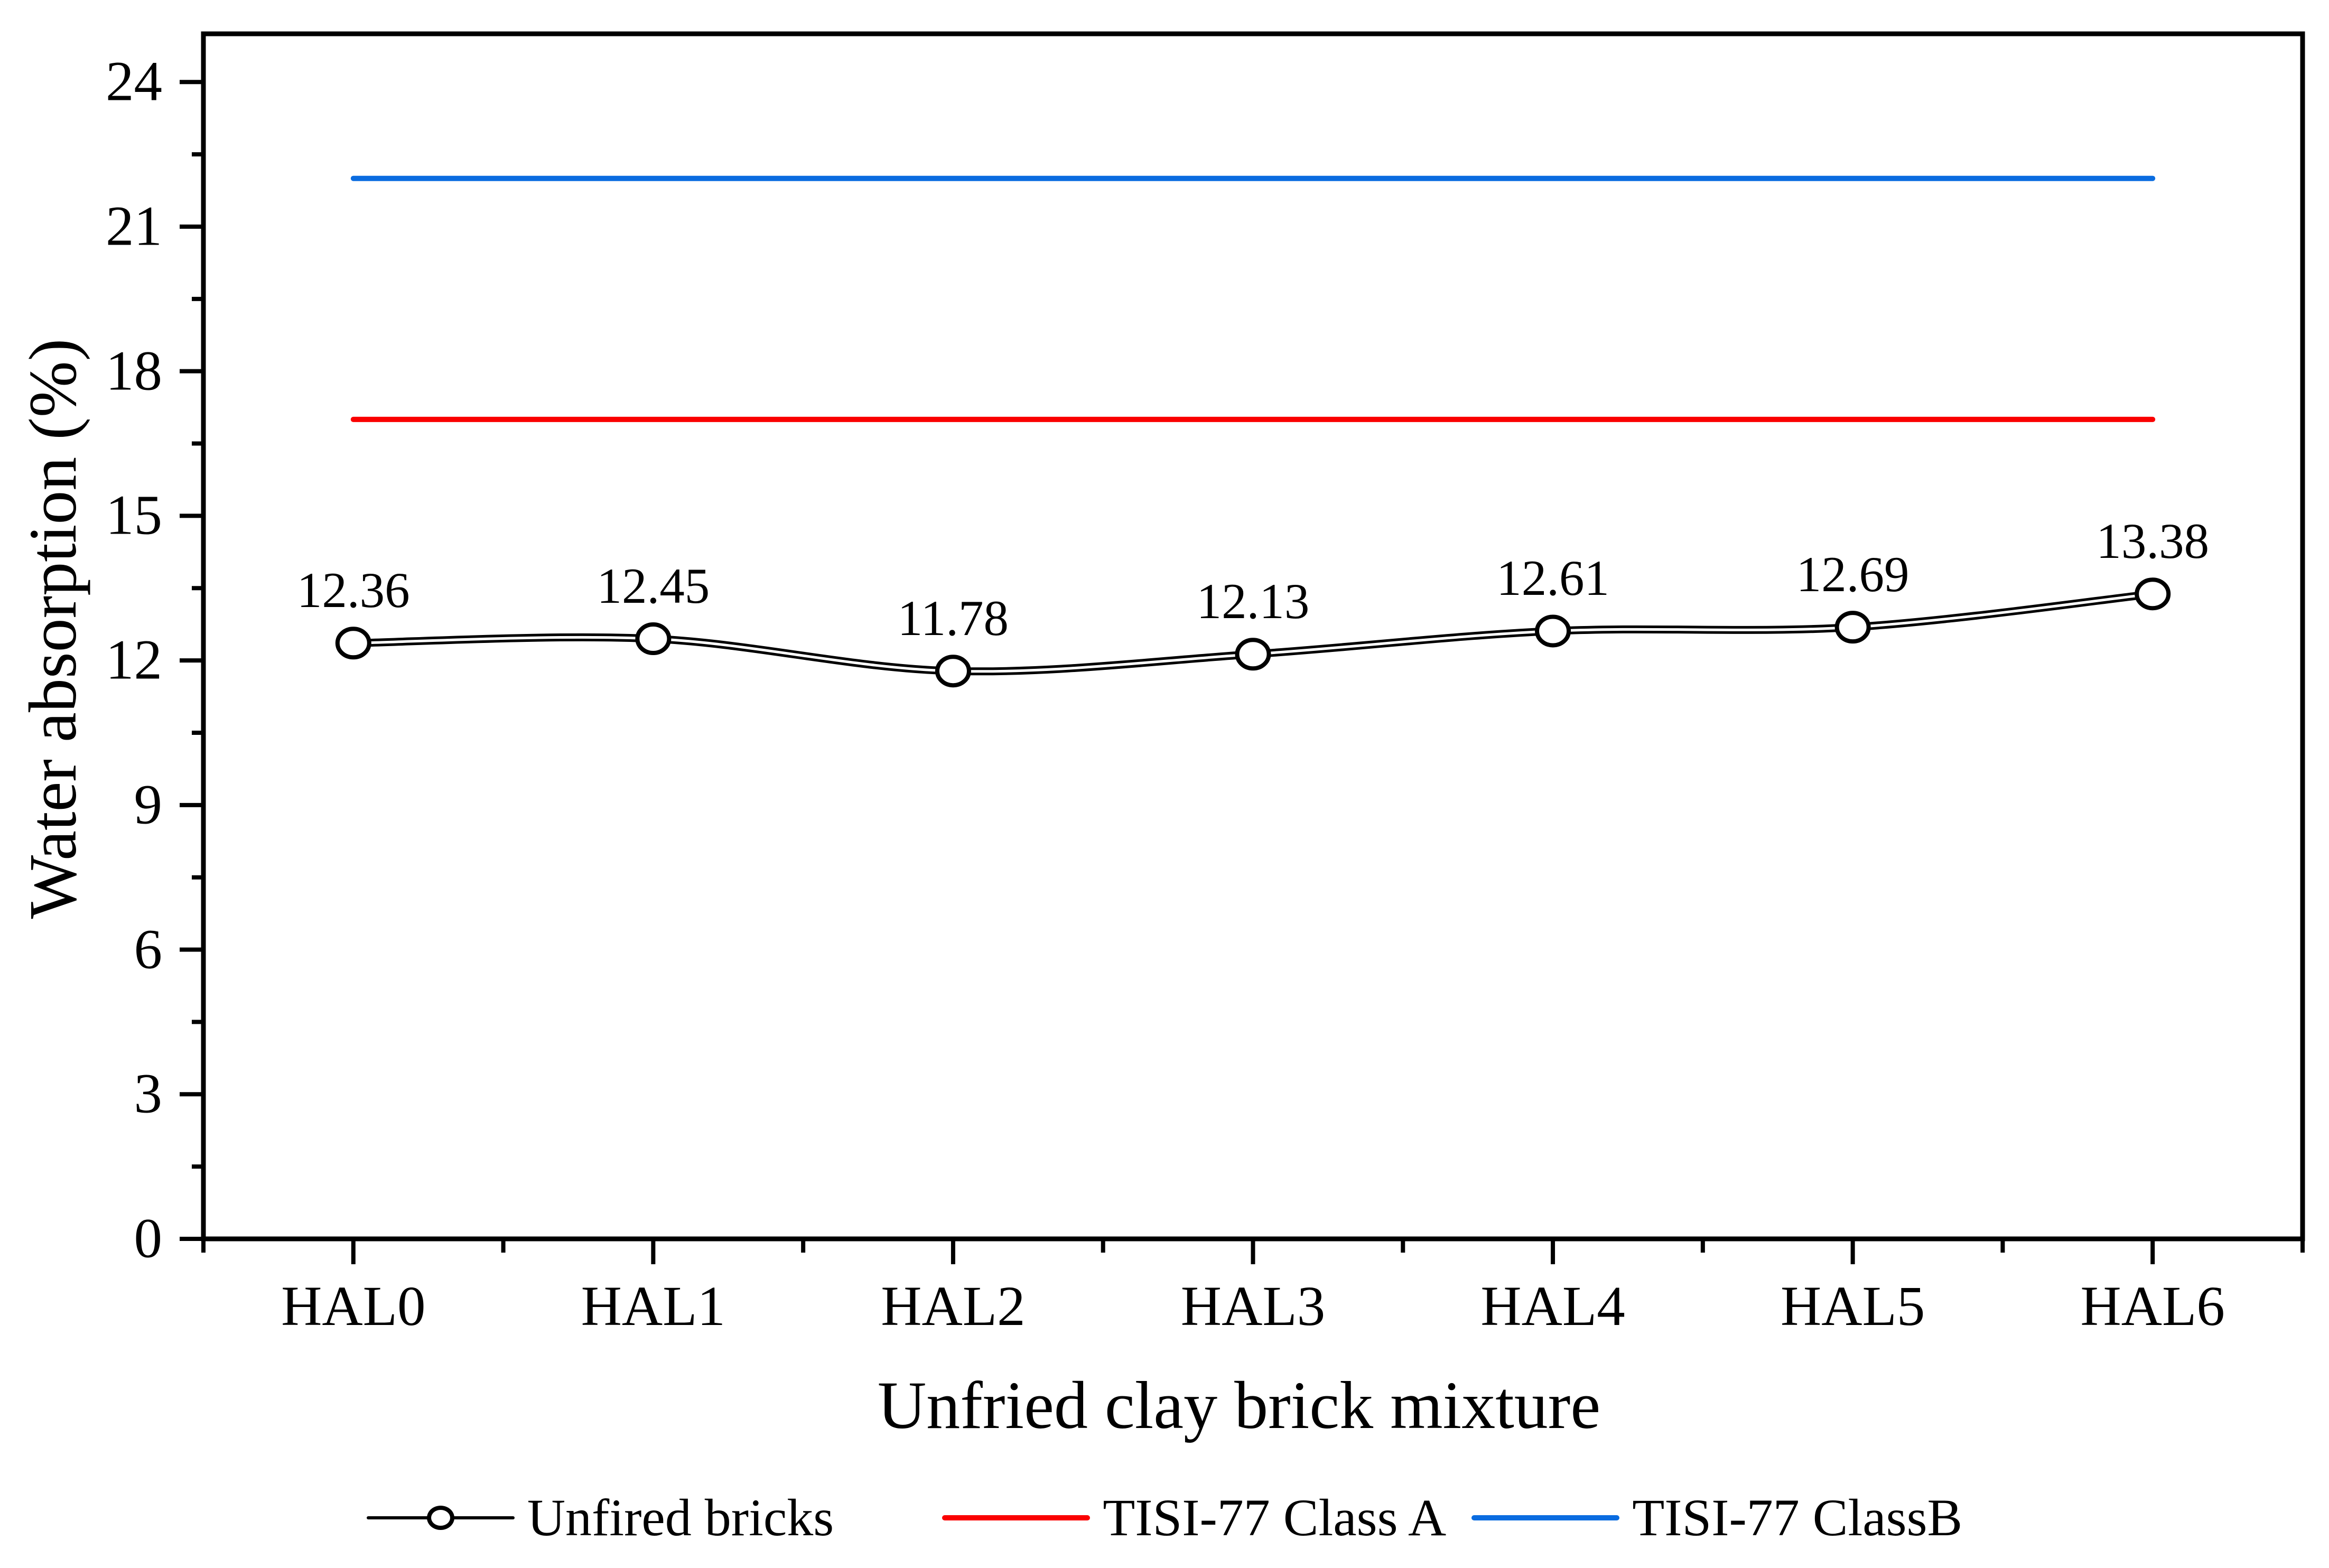 The width and height of the screenshot is (2329, 1568). What do you see at coordinates (134, 81) in the screenshot?
I see `y-tick-label: 24` at bounding box center [134, 81].